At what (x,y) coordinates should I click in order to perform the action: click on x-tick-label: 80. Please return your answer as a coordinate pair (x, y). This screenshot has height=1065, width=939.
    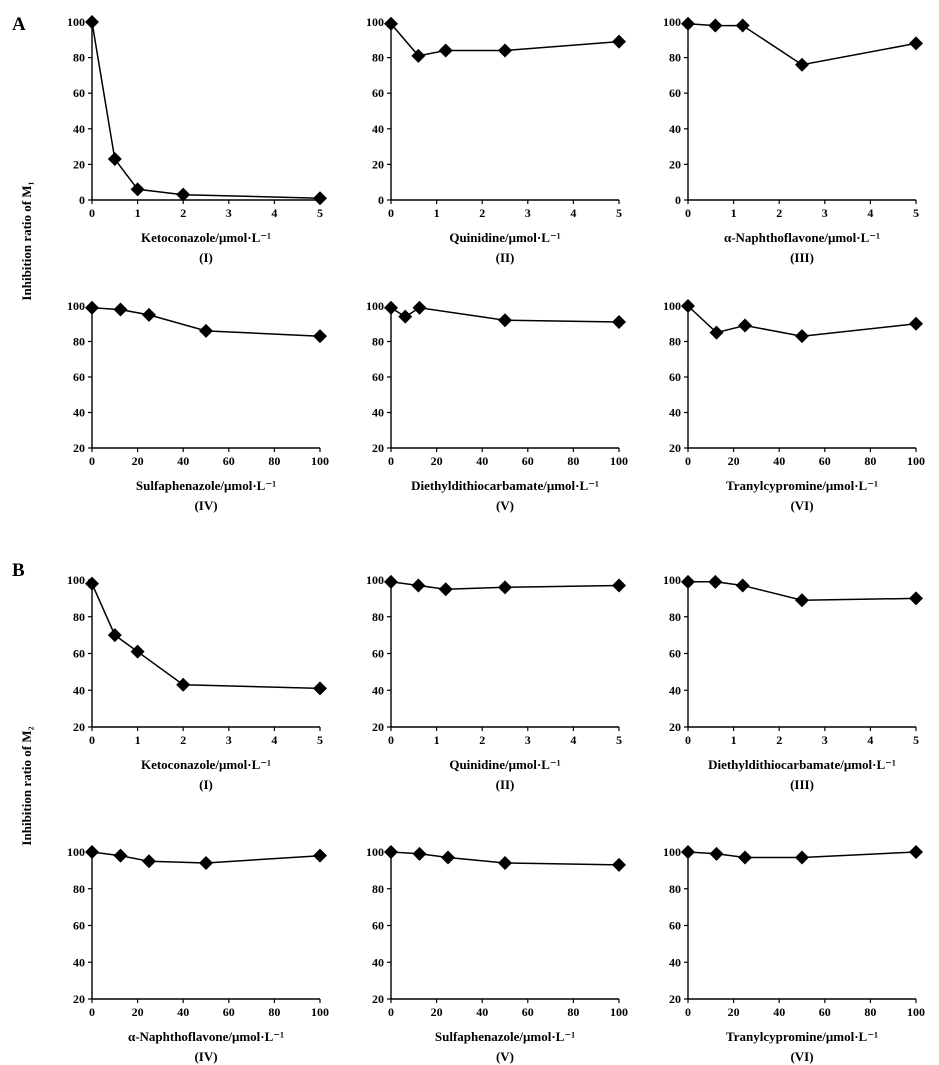
    Looking at the image, I should click on (573, 461).